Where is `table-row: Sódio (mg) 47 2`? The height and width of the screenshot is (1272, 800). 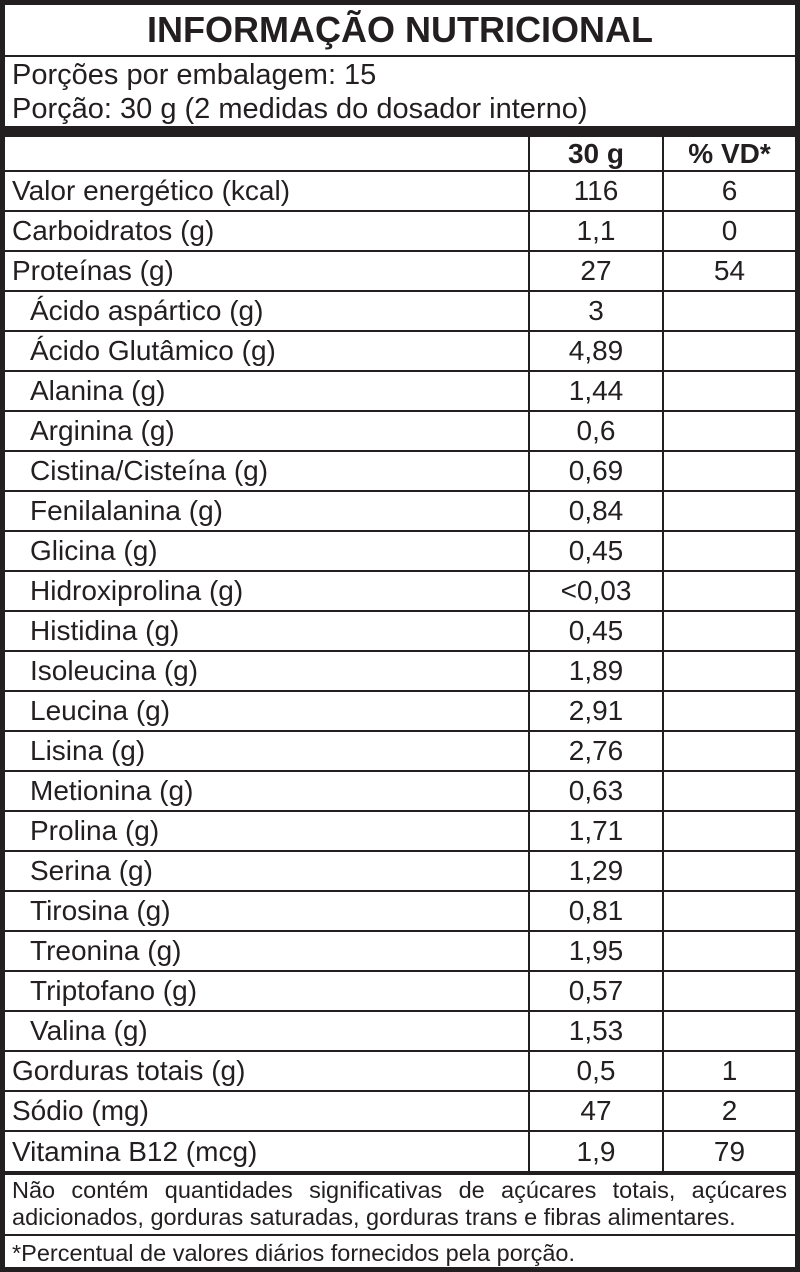 table-row: Sódio (mg) 47 2 is located at coordinates (400, 1110).